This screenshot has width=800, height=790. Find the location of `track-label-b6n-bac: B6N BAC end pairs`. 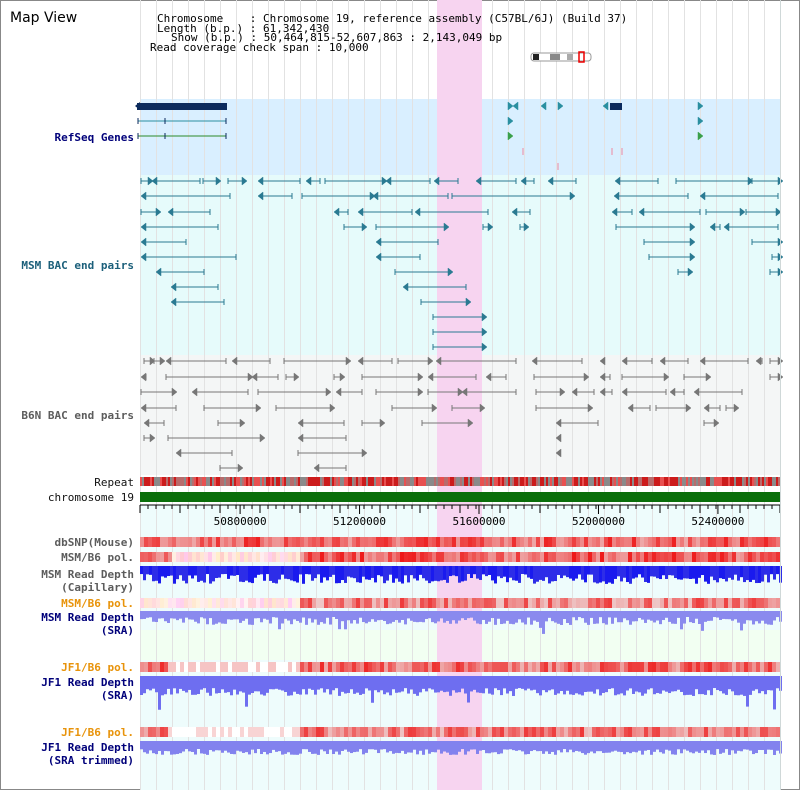

track-label-b6n-bac: B6N BAC end pairs is located at coordinates (77, 415).